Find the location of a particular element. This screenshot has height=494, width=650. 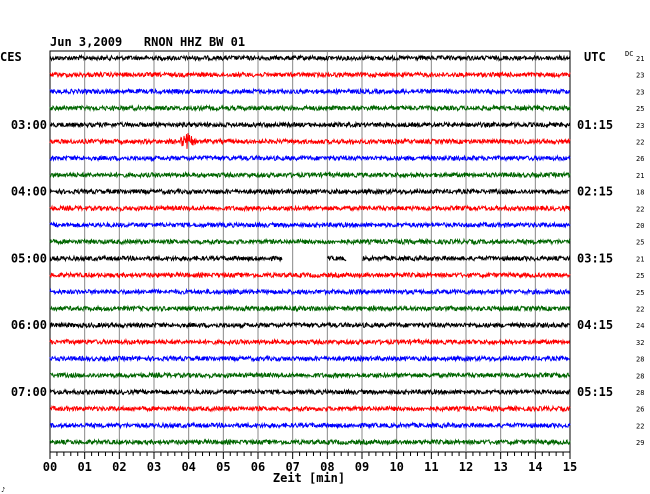

x-tick-label: 15 is located at coordinates (570, 467).